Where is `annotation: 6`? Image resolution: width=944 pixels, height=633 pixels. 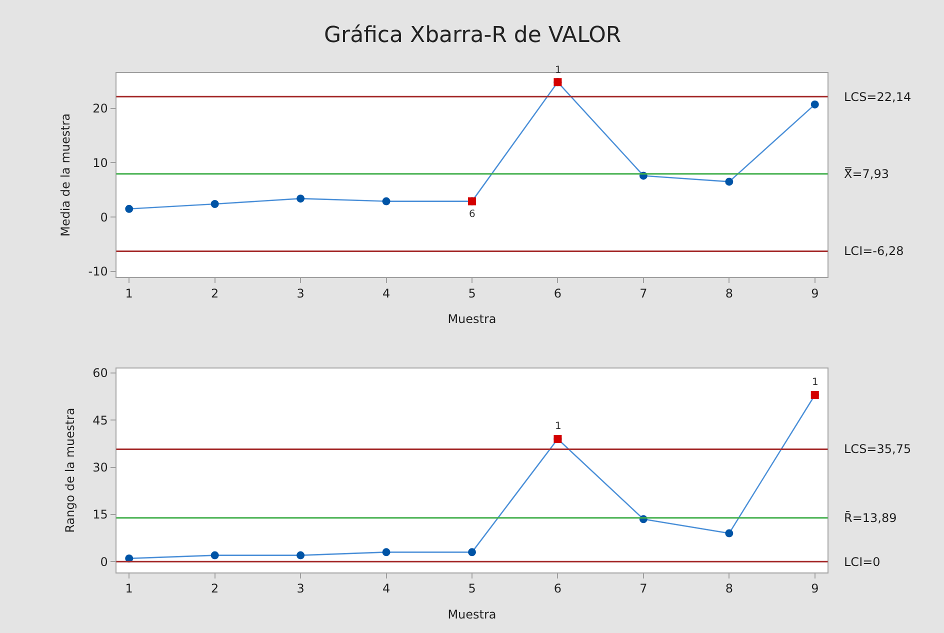
annotation: 6 is located at coordinates (472, 214).